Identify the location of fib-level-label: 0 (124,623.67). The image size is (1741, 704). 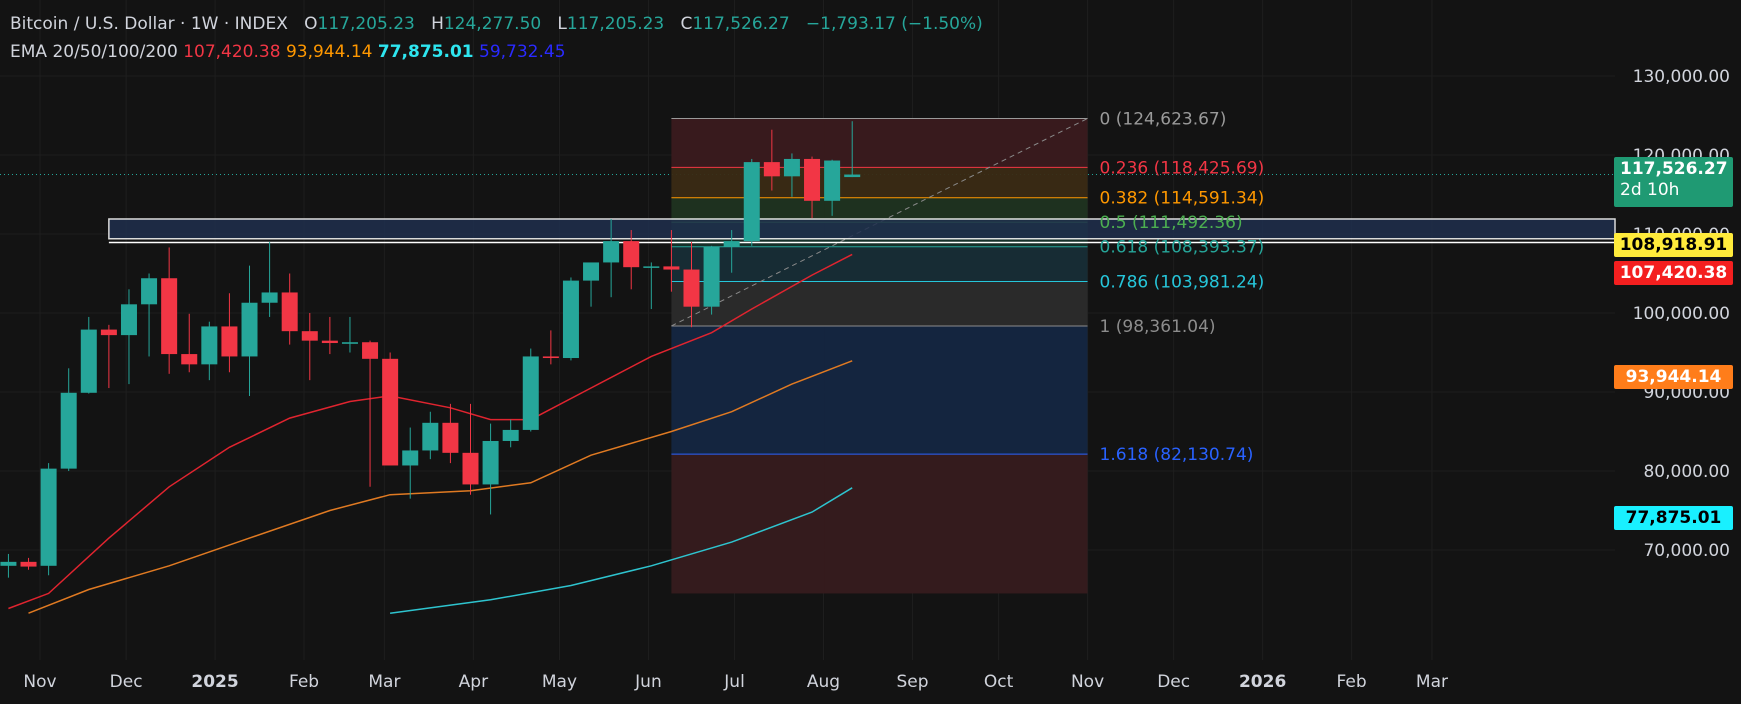
(1163, 119).